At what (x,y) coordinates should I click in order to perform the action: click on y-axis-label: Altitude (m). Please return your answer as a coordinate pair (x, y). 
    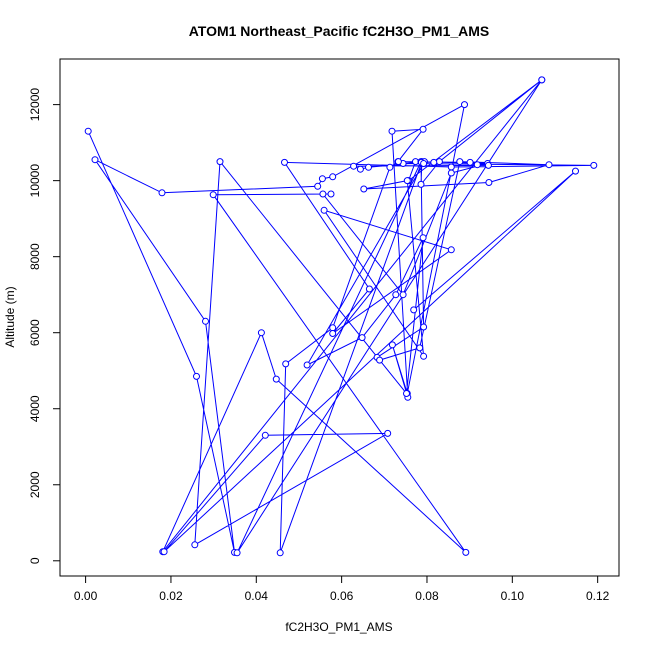
    Looking at the image, I should click on (10, 316).